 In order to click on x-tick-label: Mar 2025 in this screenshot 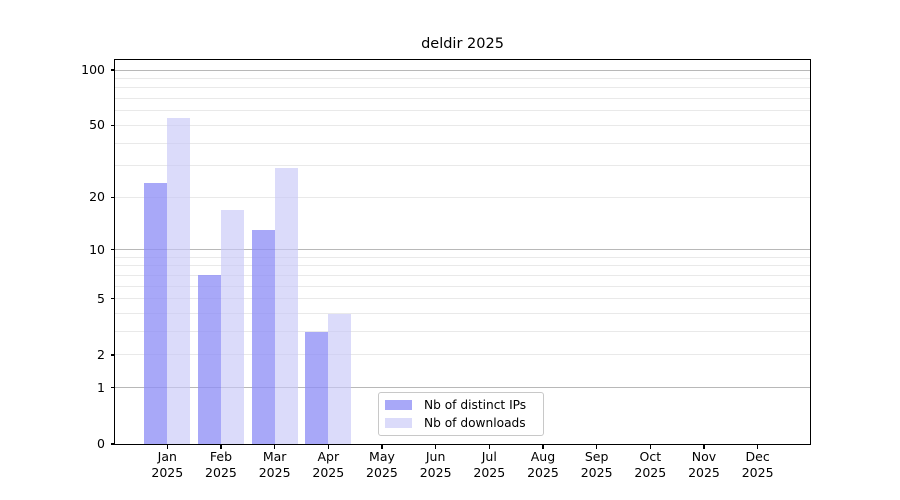, I will do `click(274, 464)`.